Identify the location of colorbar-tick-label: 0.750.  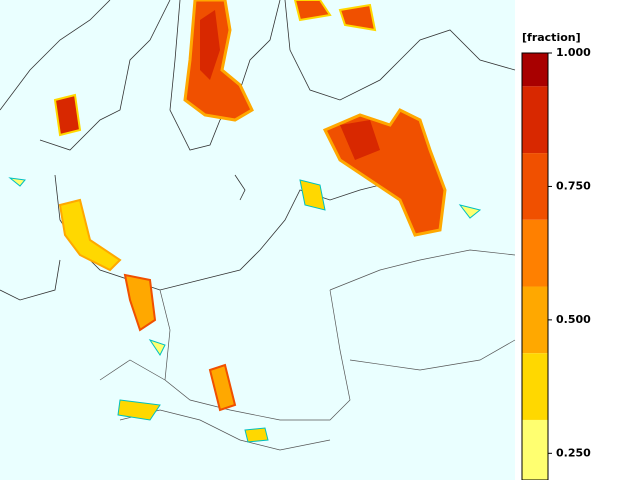
(573, 185).